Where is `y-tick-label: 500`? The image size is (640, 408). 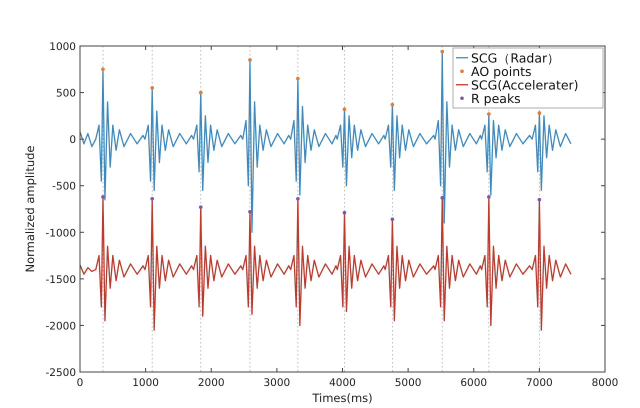 y-tick-label: 500 is located at coordinates (66, 94).